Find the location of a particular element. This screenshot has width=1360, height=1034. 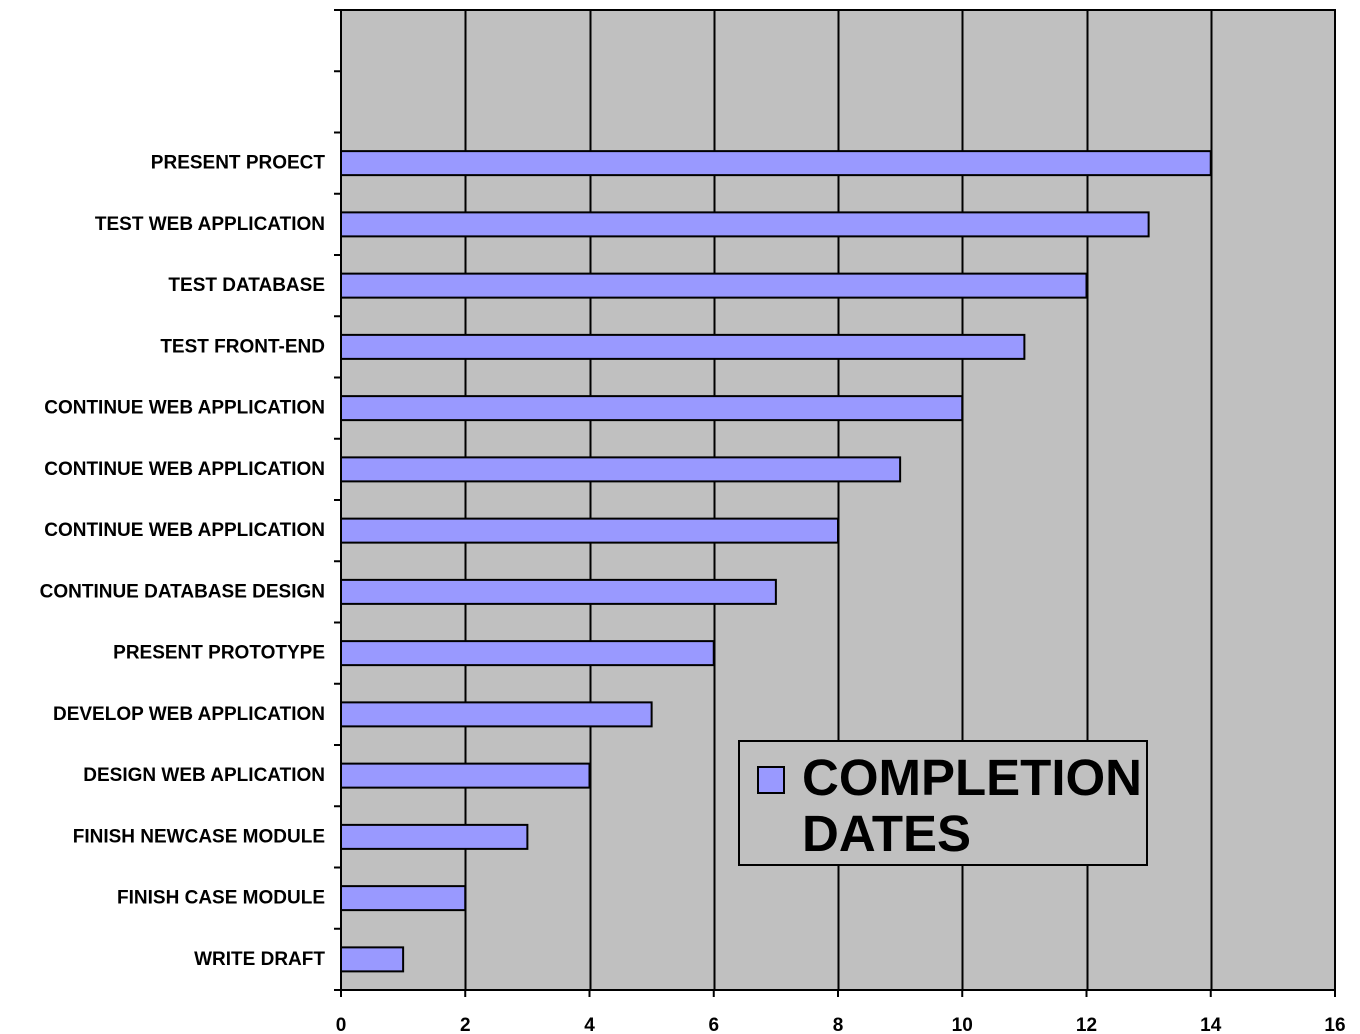

x-tick-label: 14 is located at coordinates (1211, 1024).